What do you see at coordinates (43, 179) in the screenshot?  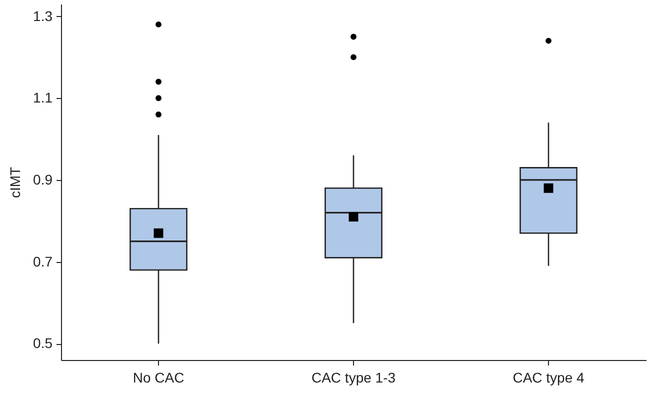 I see `y-tick-label: 0.9` at bounding box center [43, 179].